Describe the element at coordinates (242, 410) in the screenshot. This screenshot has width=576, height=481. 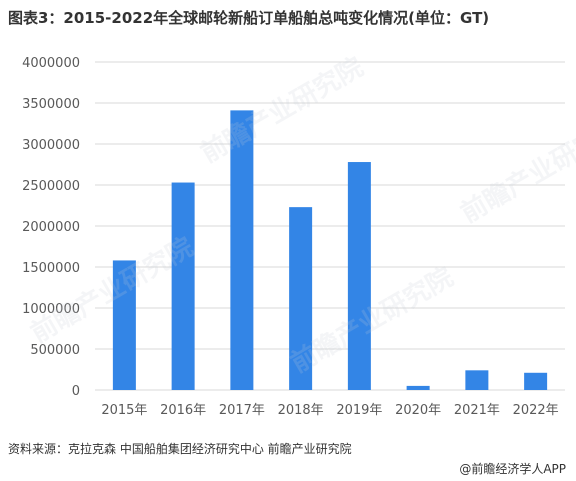
I see `x-tick-label: 2017年` at that location.